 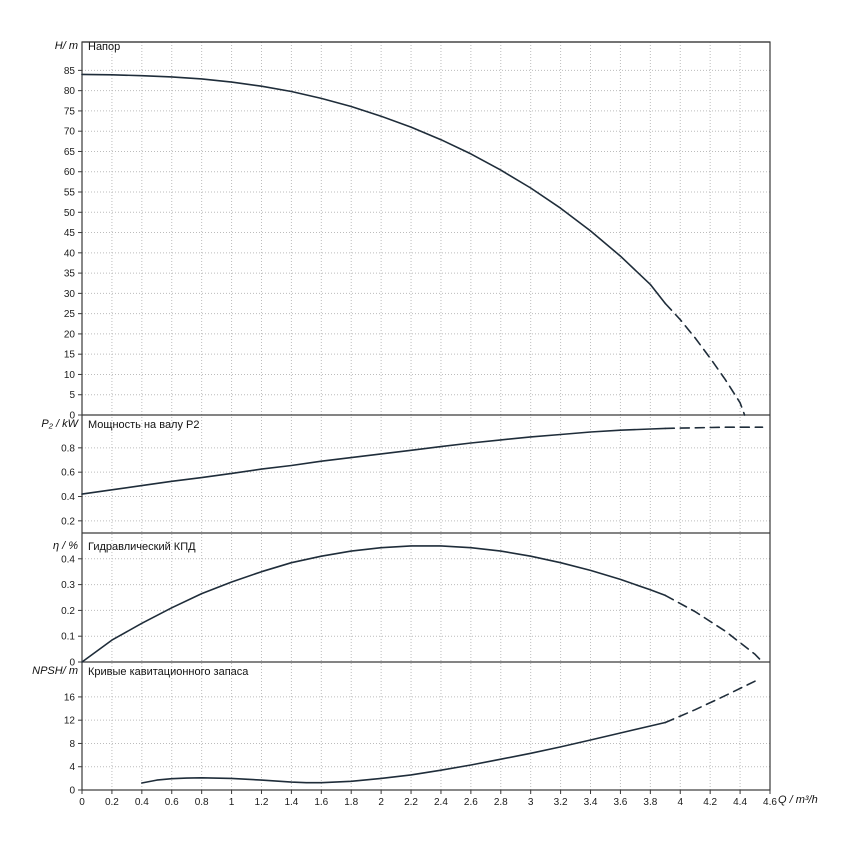 I want to click on svg-text: 4.2, so click(x=710, y=802).